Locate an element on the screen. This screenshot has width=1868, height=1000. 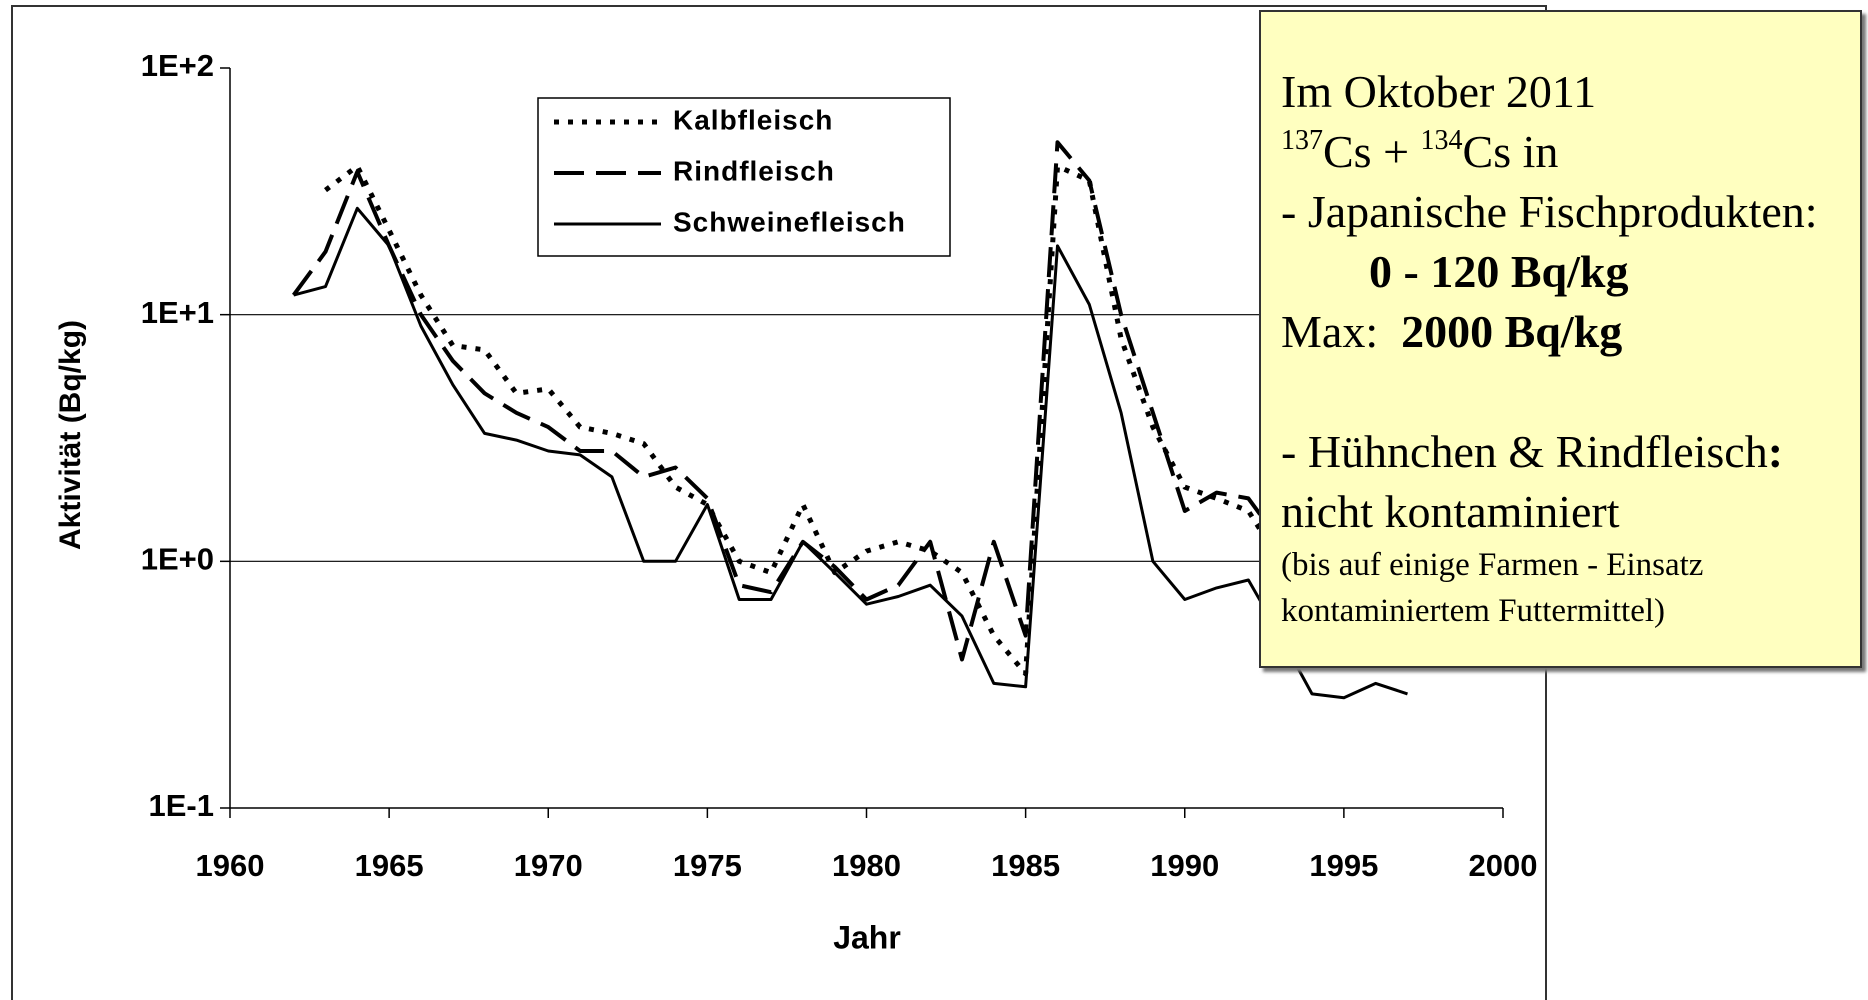
text: - Hühnchen & Rindfleisch is located at coordinates (1524, 451).